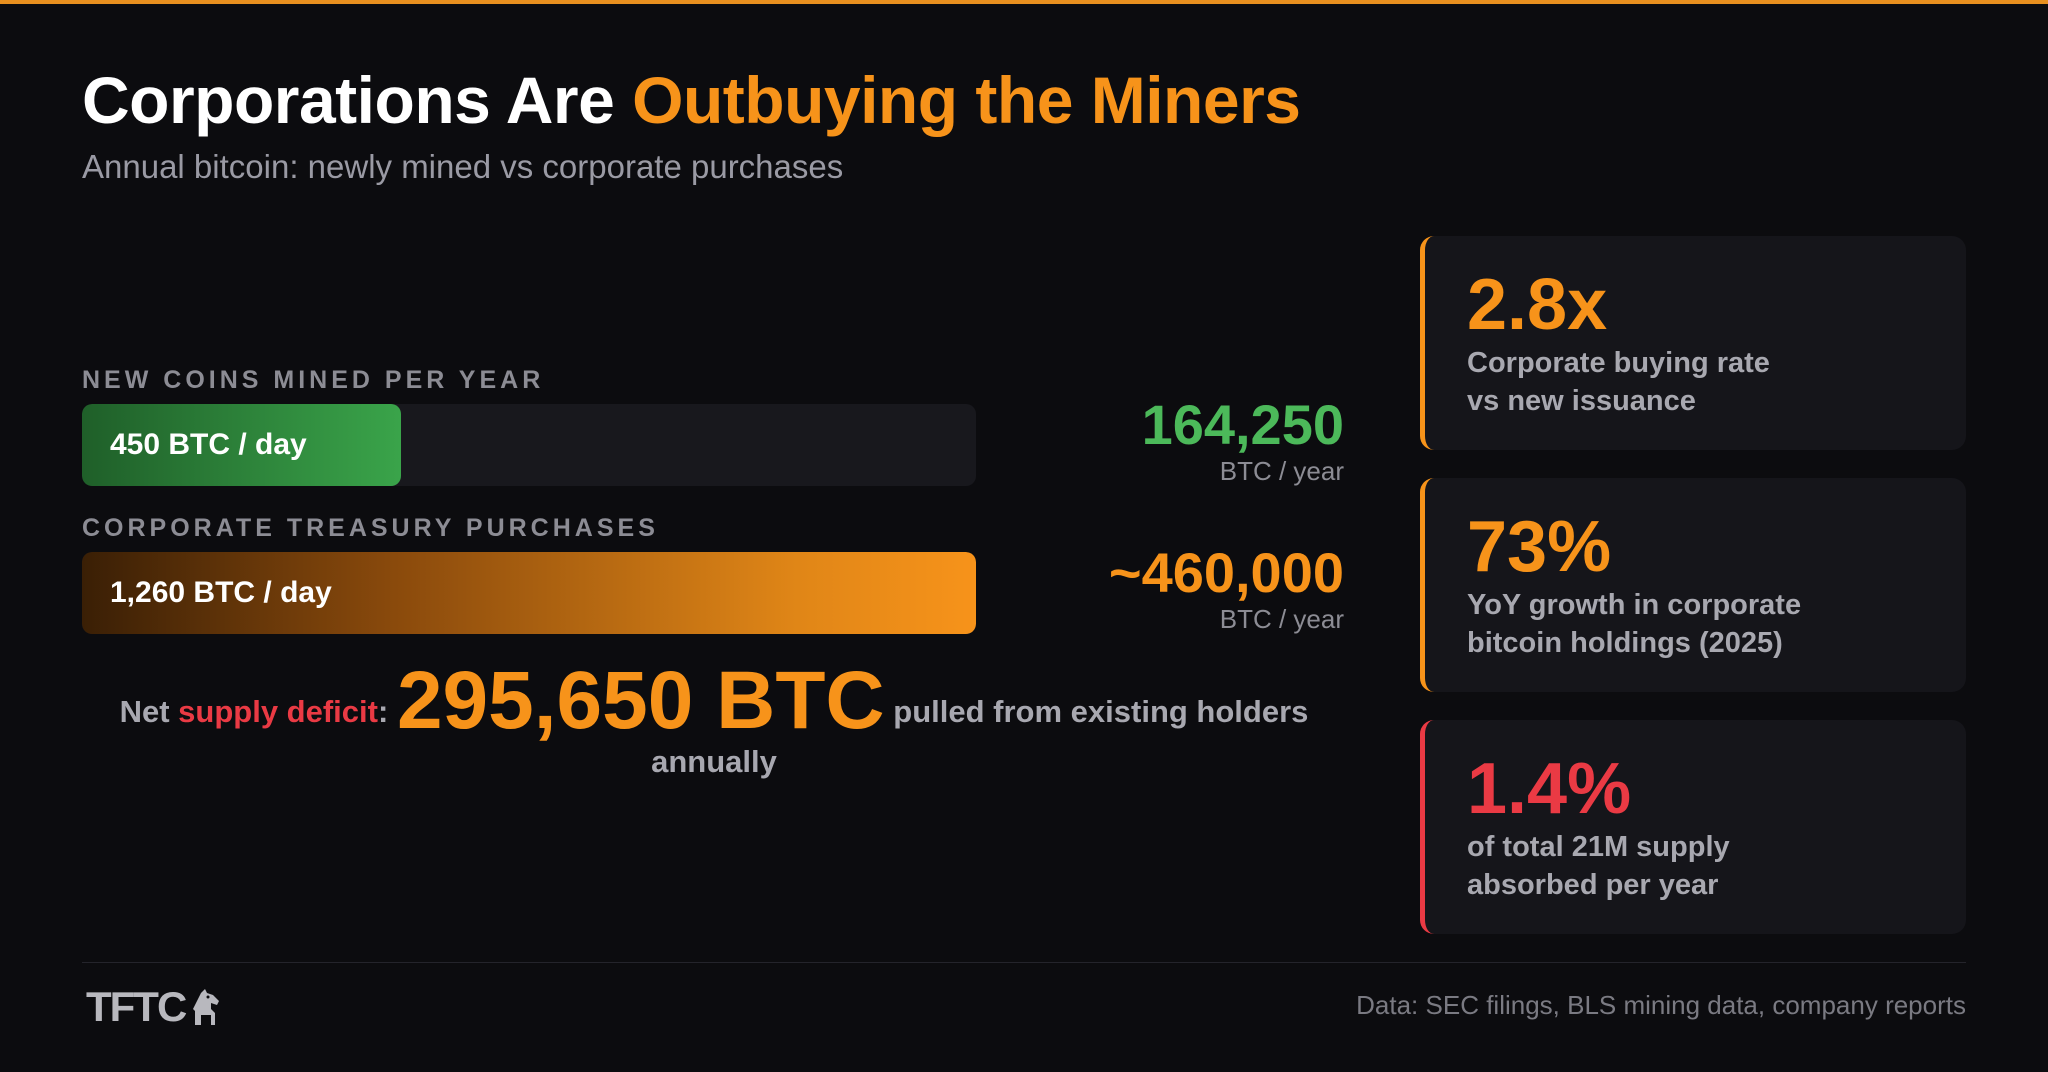 This screenshot has height=1072, width=2048. I want to click on stat-description: Corporate buying rate vs new issuance, so click(1697, 382).